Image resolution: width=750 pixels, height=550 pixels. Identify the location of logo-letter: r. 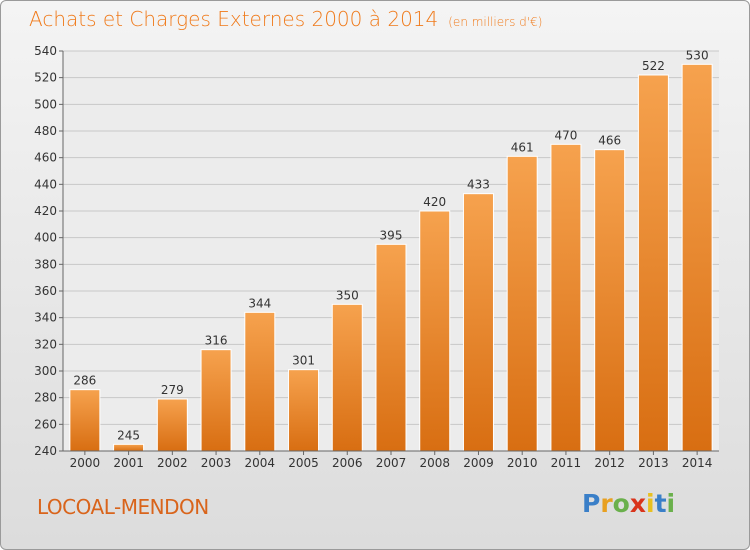
(606, 503).